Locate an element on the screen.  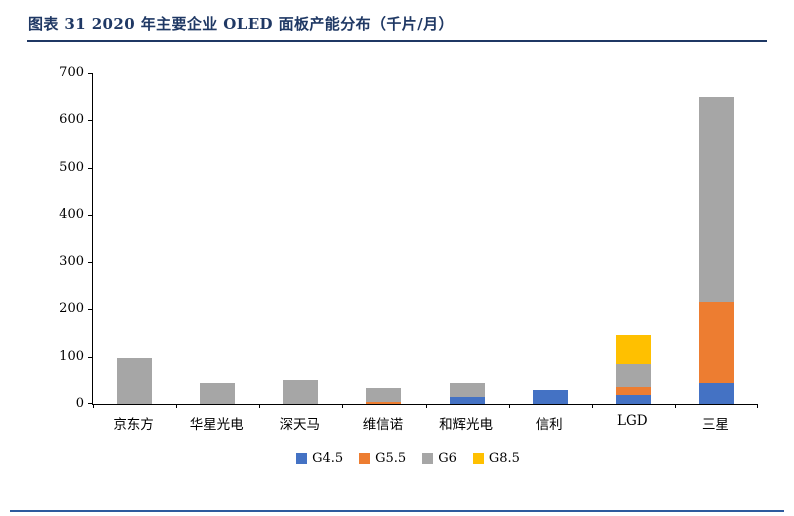
legend-label-G6: G6 is located at coordinates (447, 458).